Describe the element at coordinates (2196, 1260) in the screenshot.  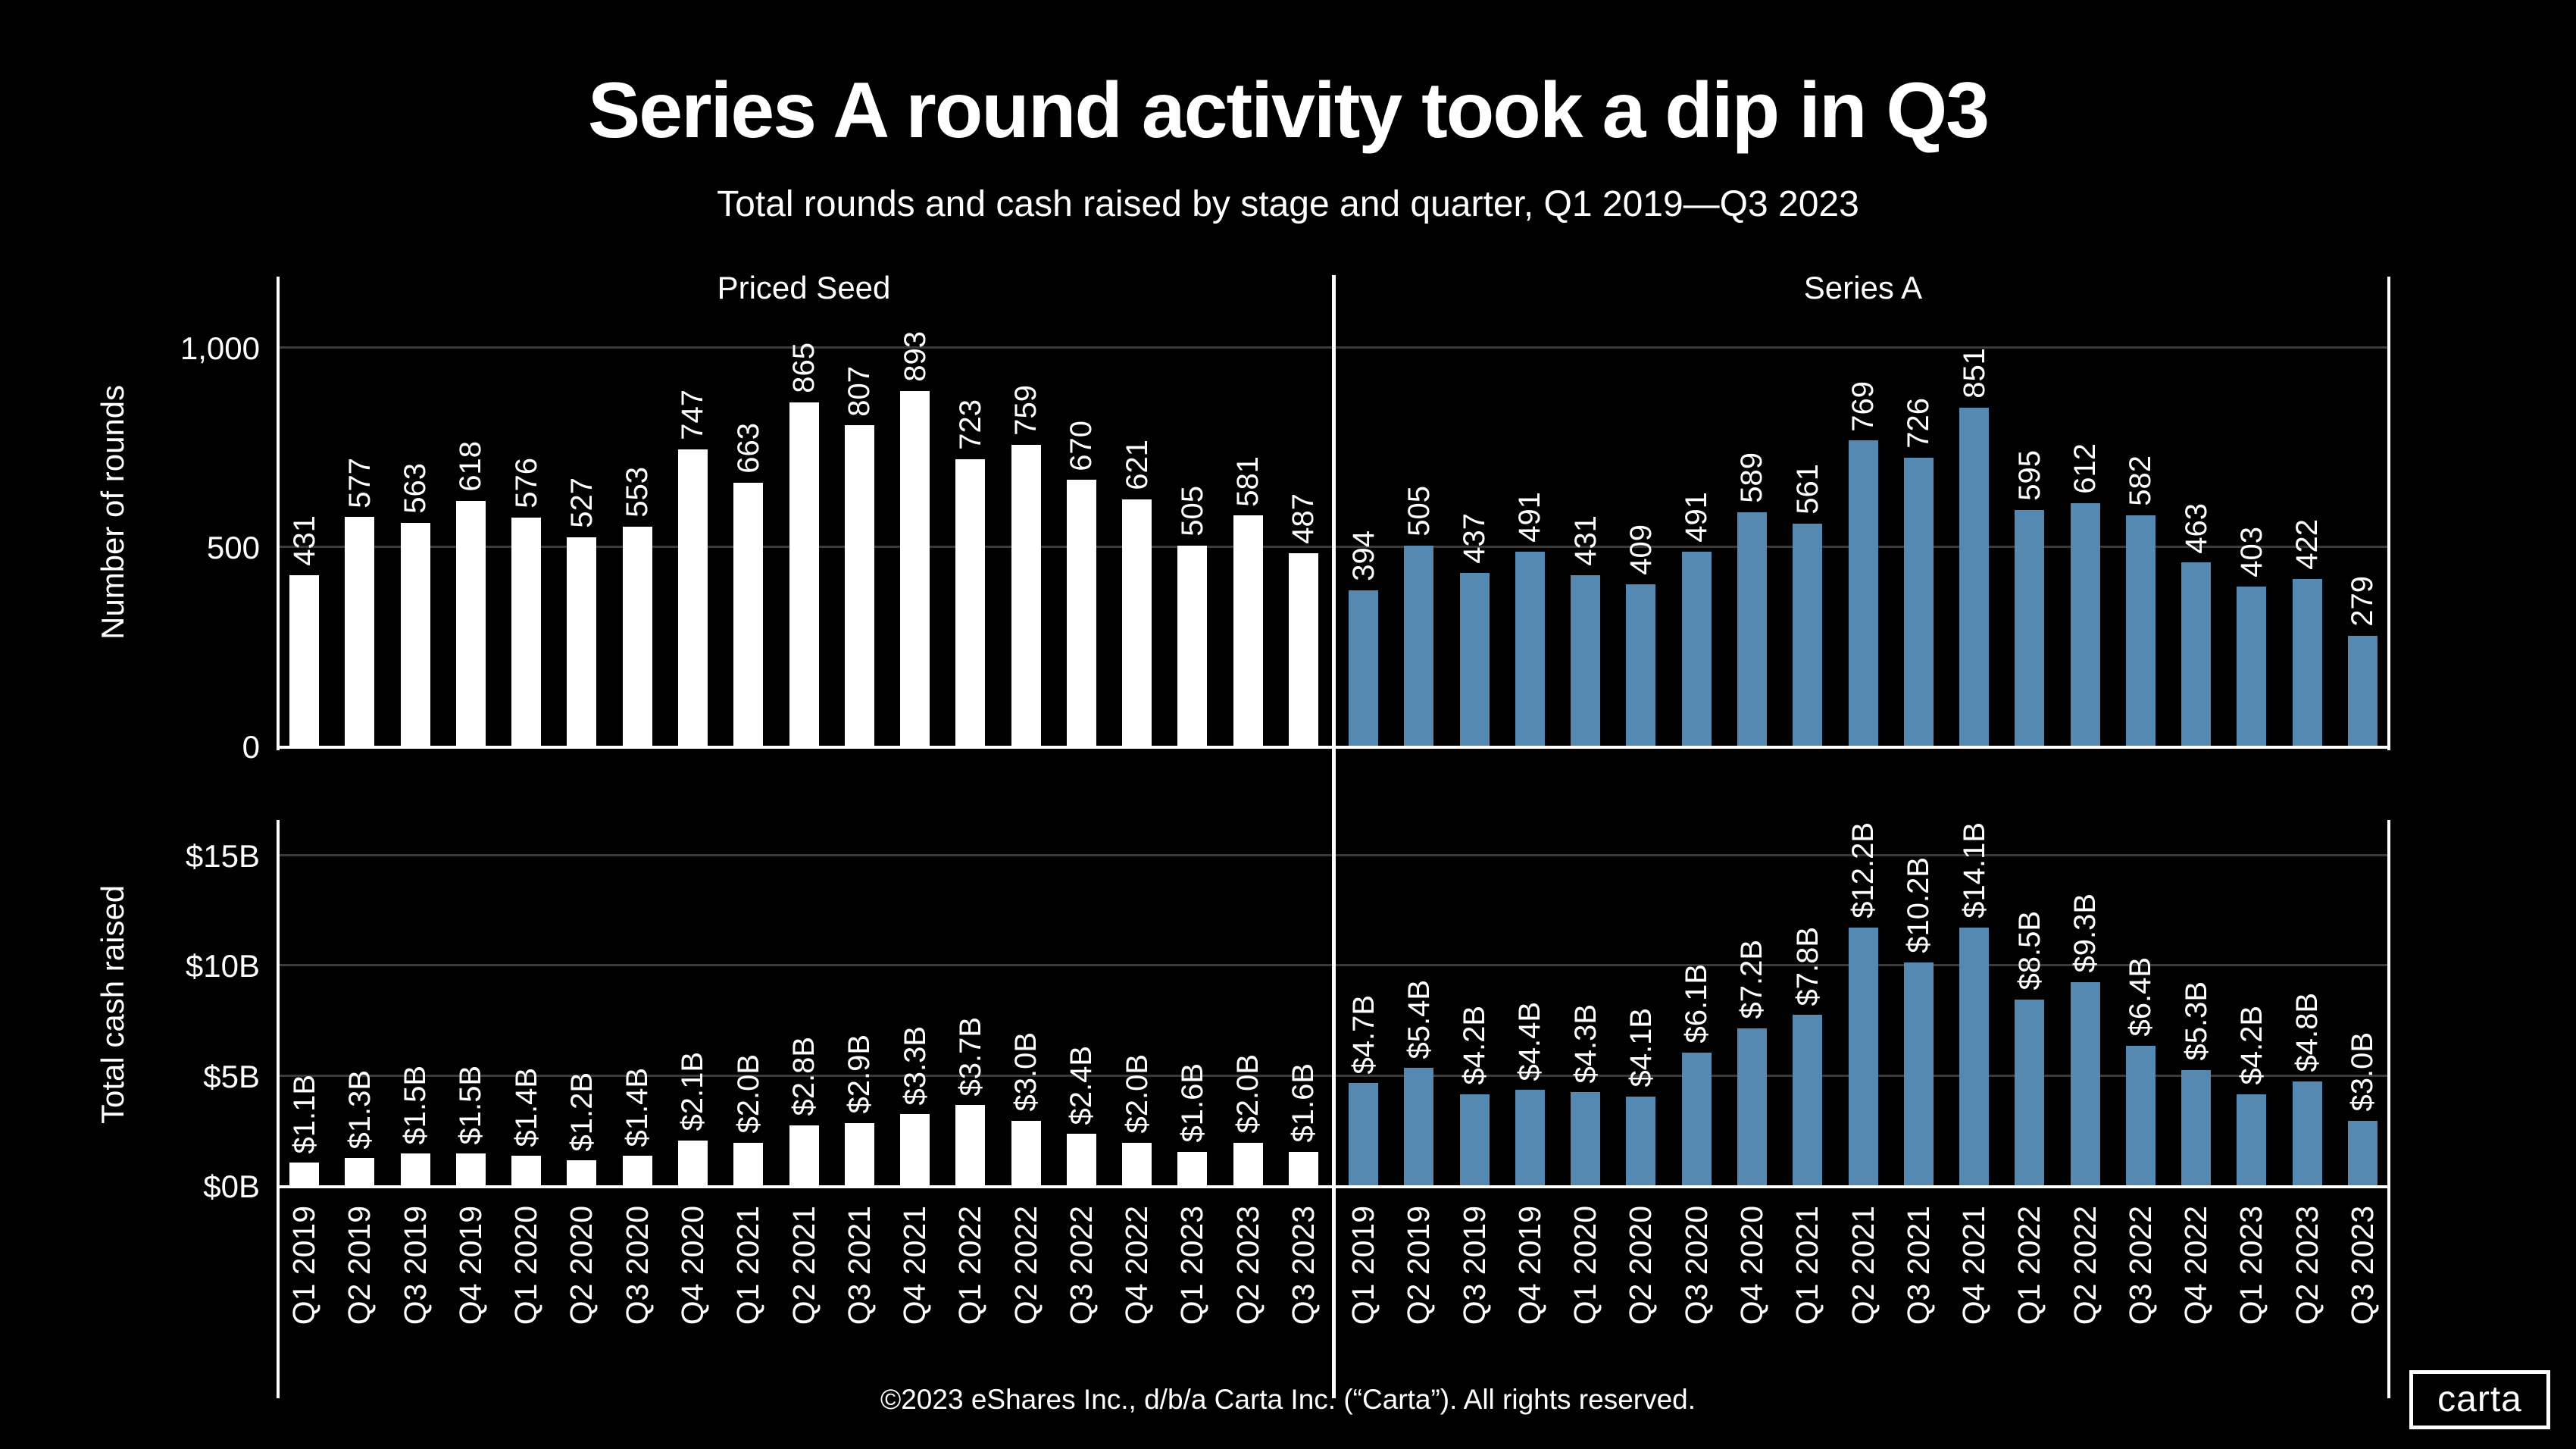
I see `x-tick-slot: Q4 2022` at that location.